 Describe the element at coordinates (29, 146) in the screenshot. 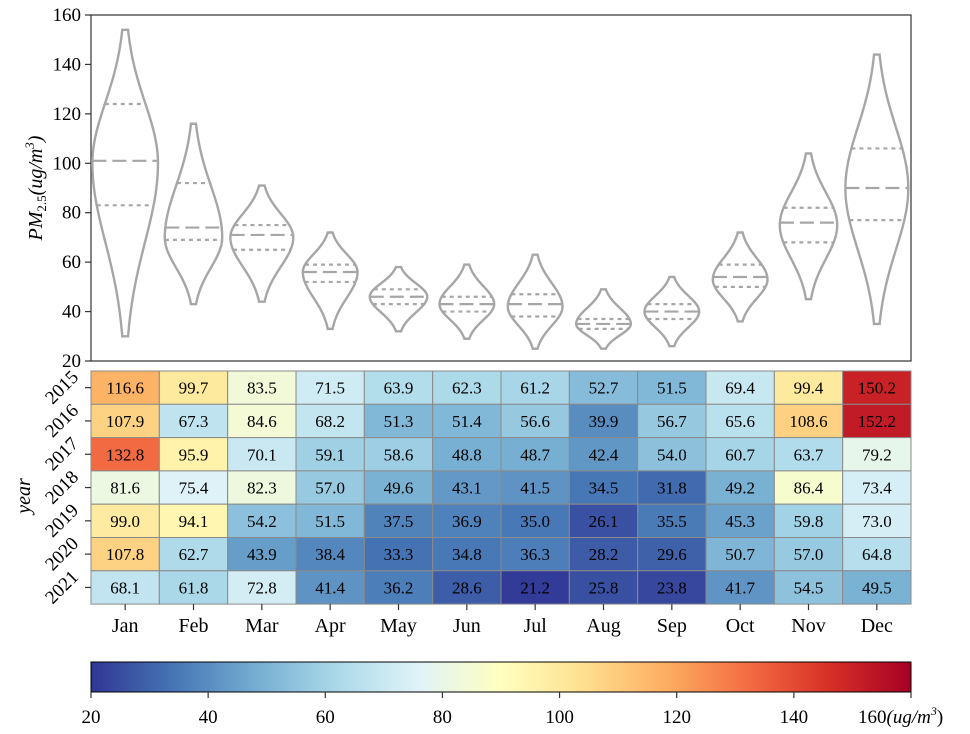

I see `violin-y-axis-label-unit-exp: 3` at that location.